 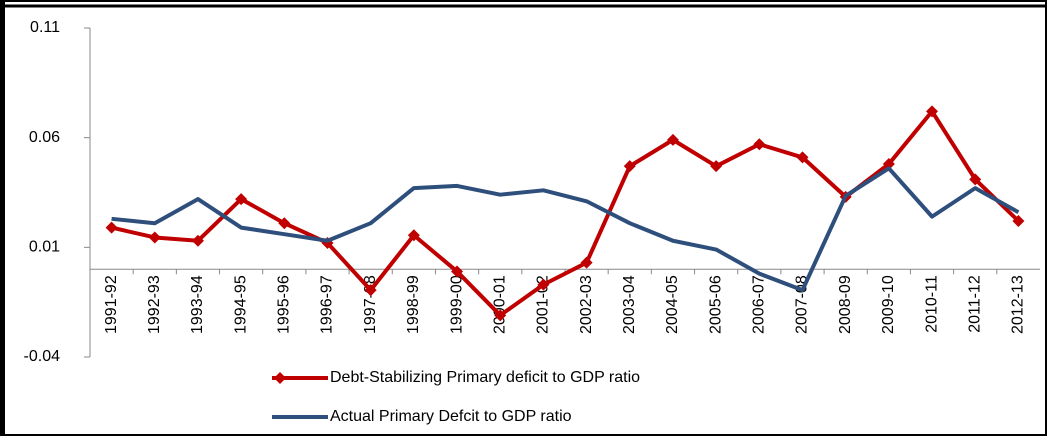 What do you see at coordinates (974, 304) in the screenshot?
I see `x-tick-label: 2011-12` at bounding box center [974, 304].